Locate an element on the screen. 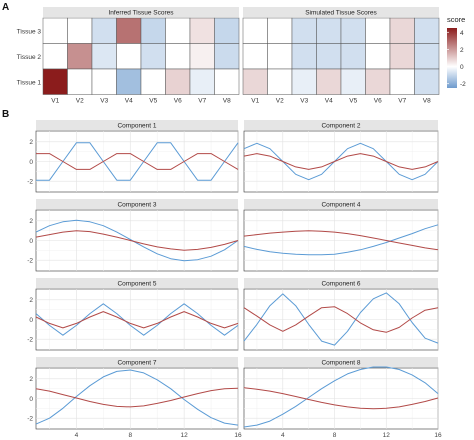  x-tick-label: 8 is located at coordinates (335, 435).